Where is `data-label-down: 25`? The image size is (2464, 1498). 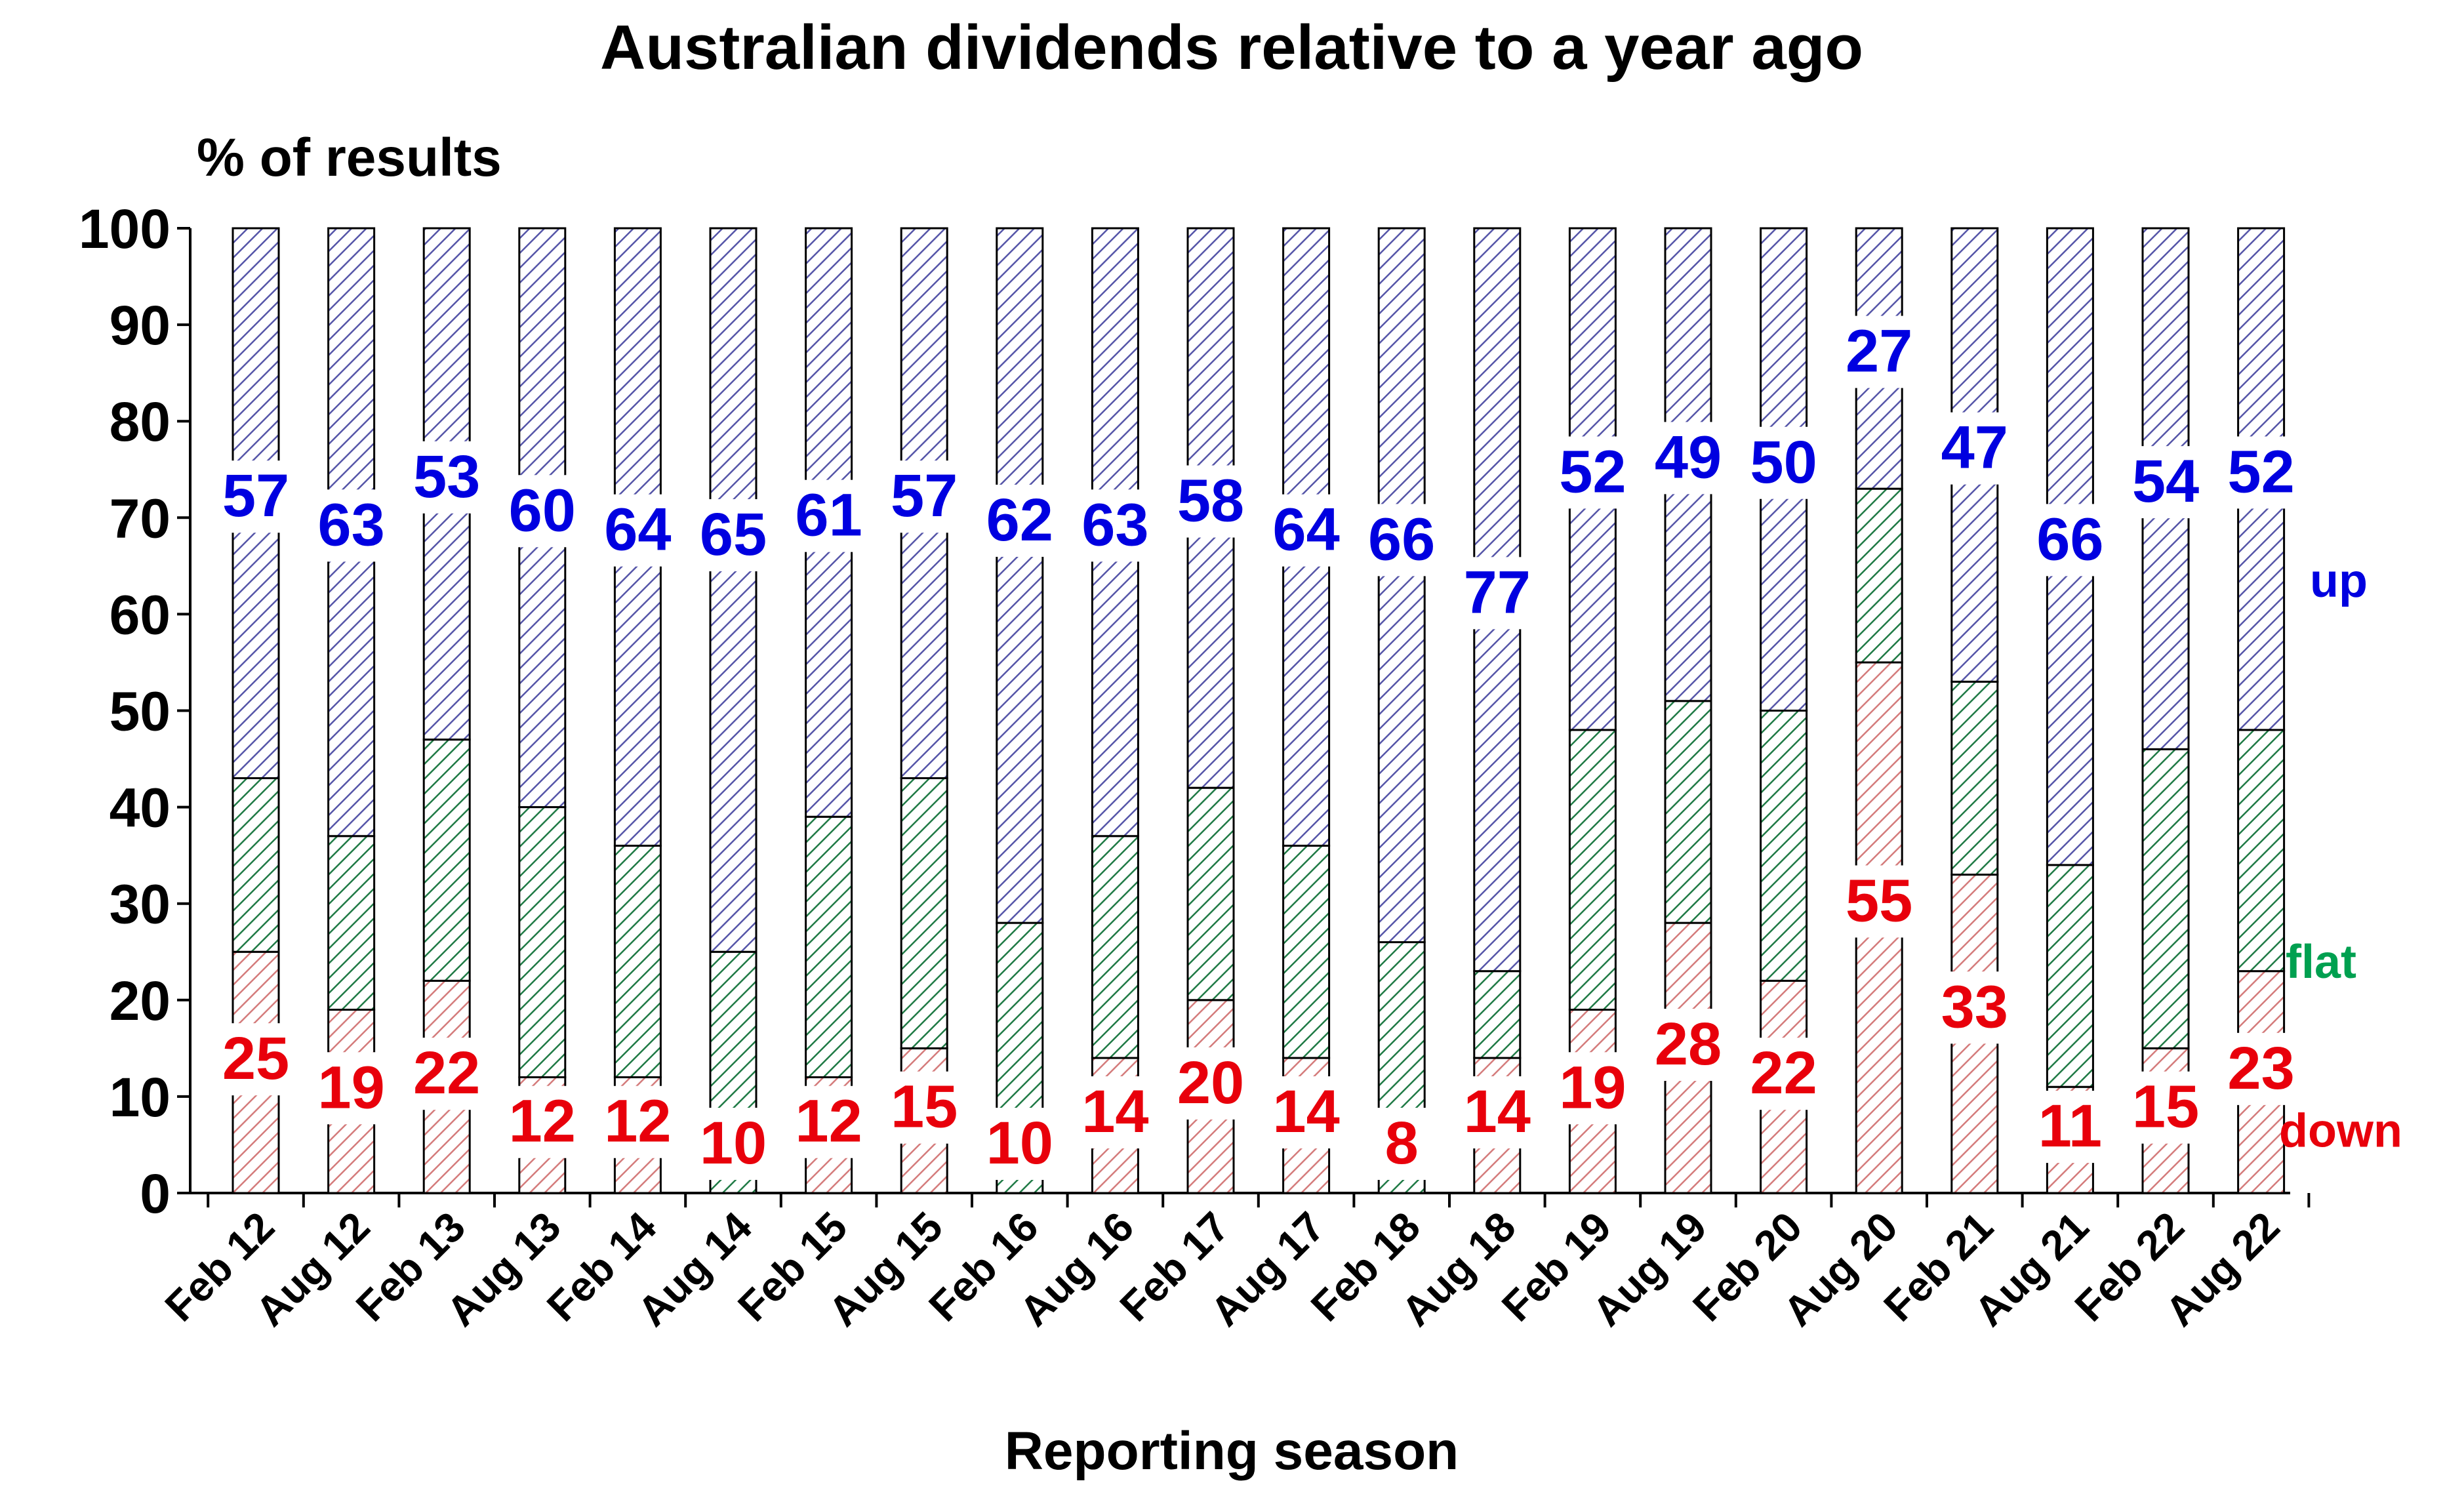 data-label-down: 25 is located at coordinates (255, 1058).